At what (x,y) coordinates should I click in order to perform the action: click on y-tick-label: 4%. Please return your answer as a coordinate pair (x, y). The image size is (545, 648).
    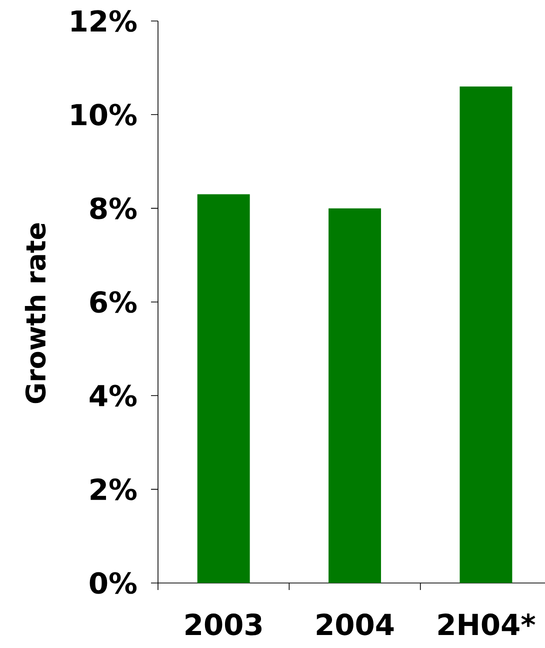
    Looking at the image, I should click on (113, 395).